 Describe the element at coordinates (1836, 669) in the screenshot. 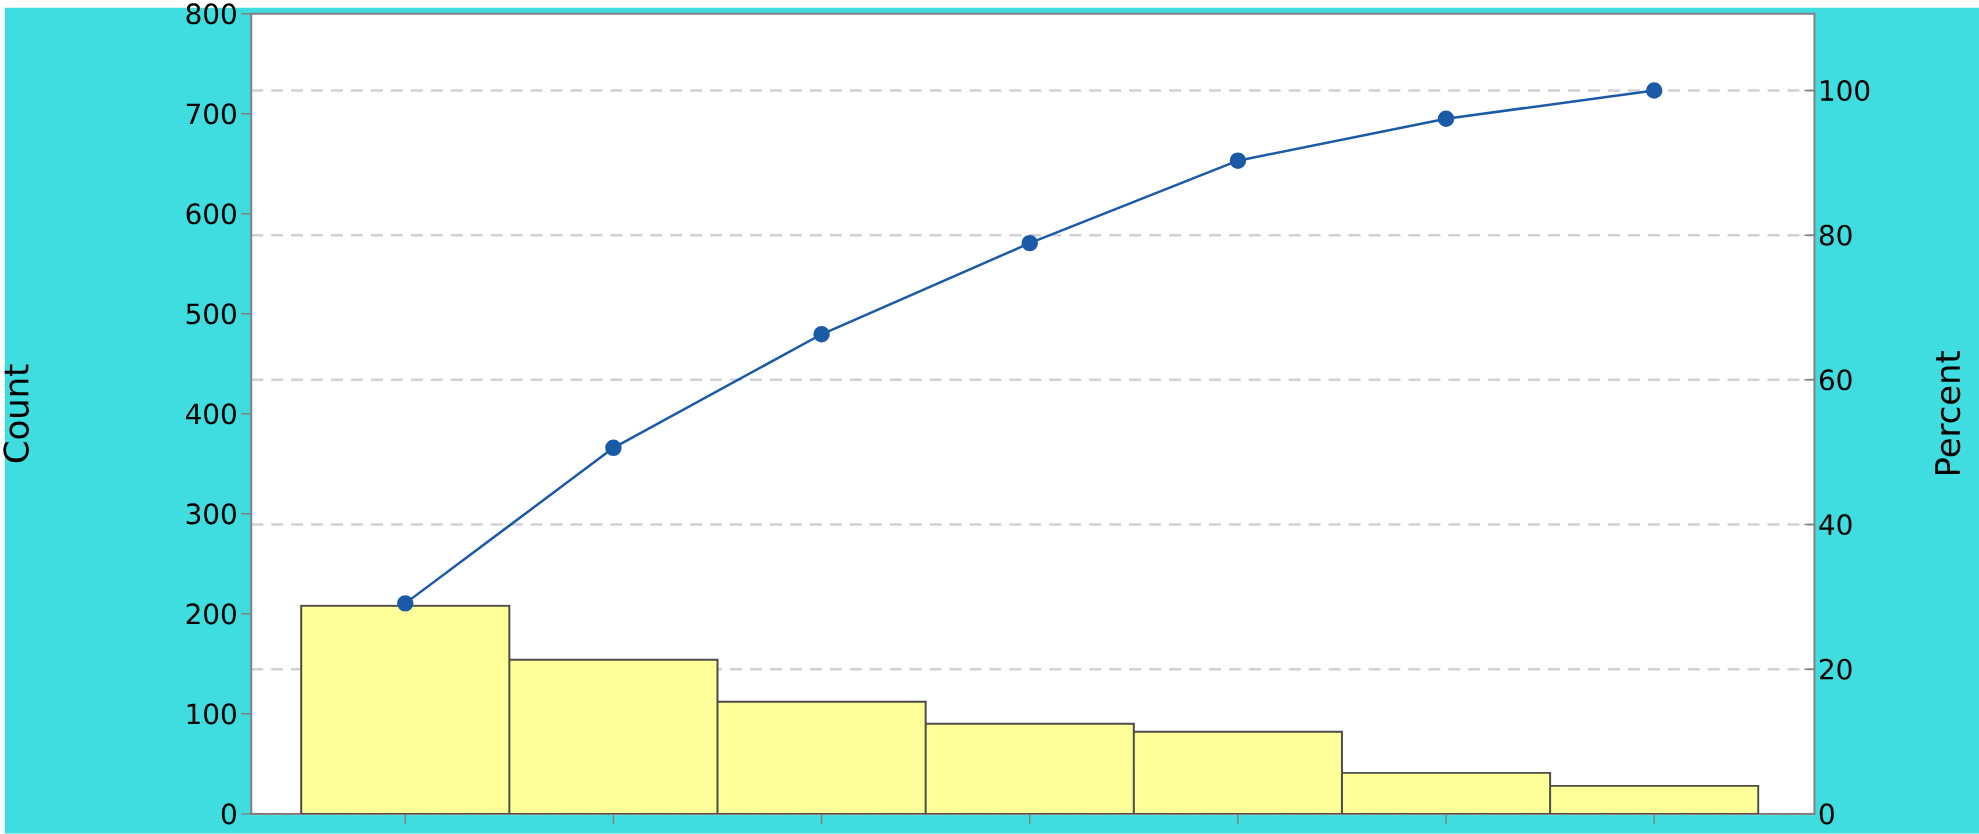

I see `y2-tick-label: 20` at that location.